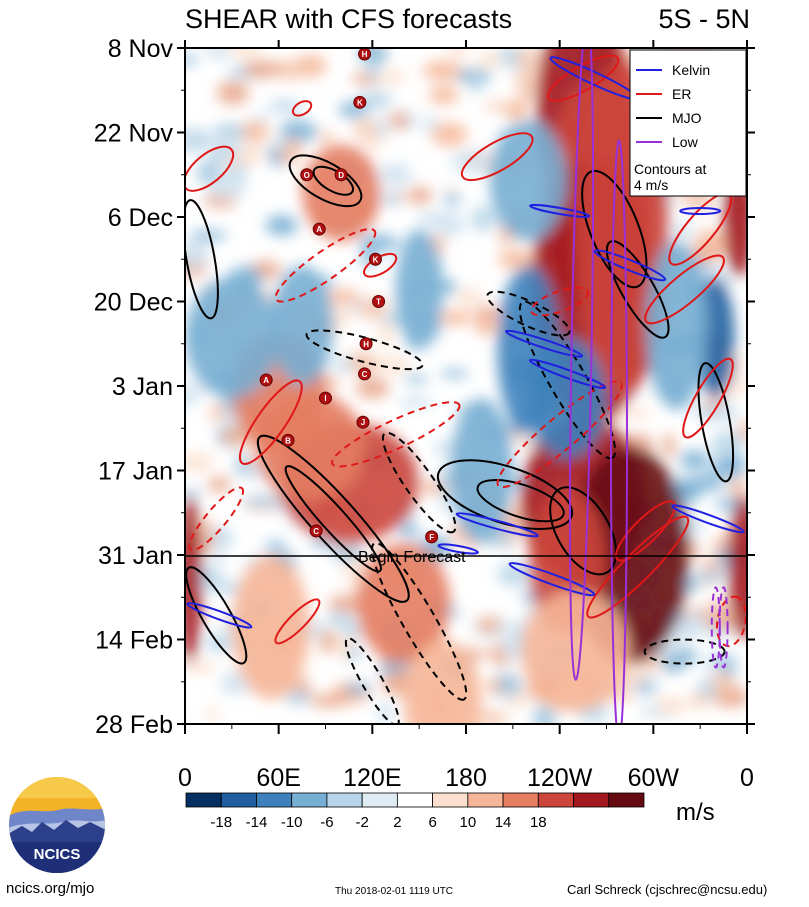 The height and width of the screenshot is (907, 809). I want to click on tc-marker: D, so click(341, 175).